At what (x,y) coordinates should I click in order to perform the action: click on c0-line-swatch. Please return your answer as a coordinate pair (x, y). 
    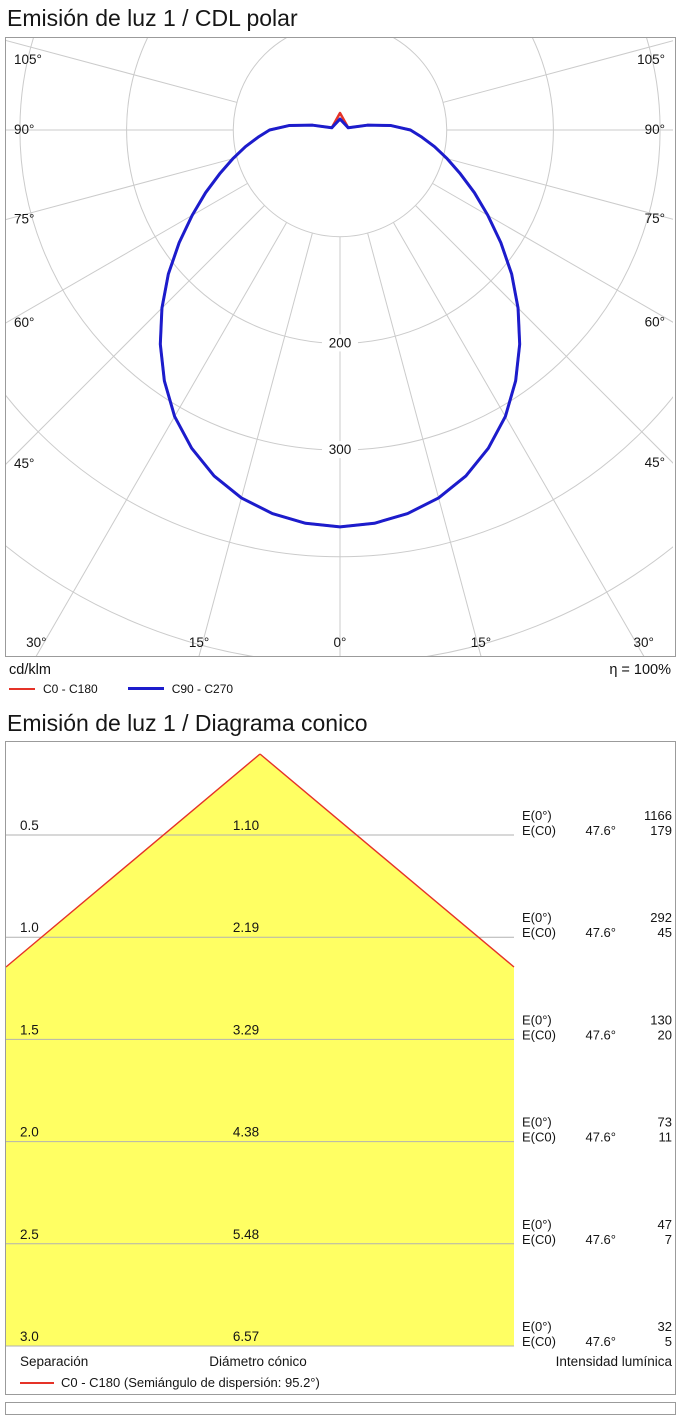
    Looking at the image, I should click on (22, 688).